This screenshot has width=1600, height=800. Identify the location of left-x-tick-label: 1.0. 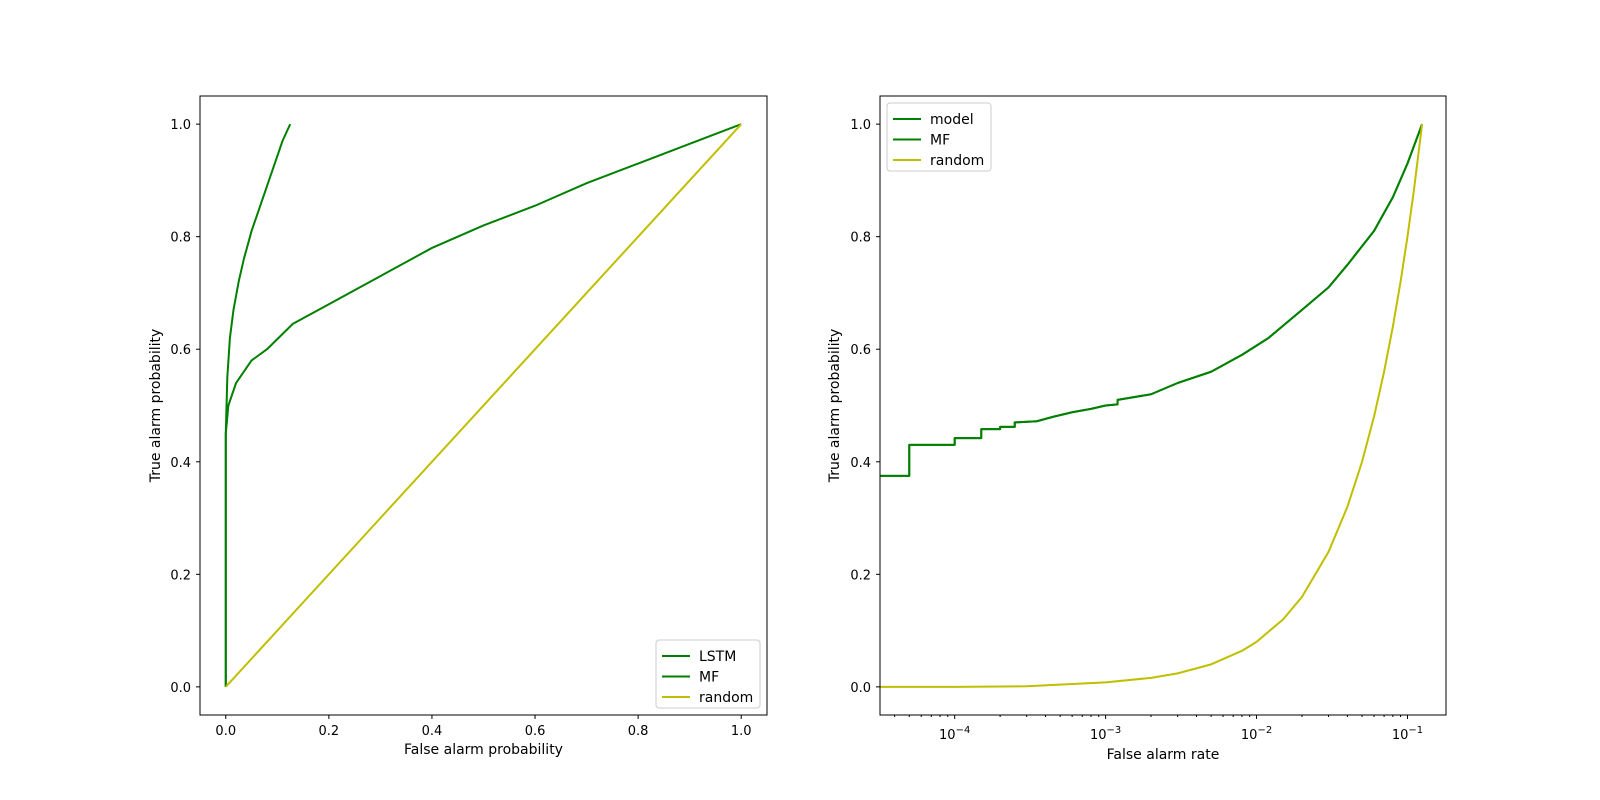
(741, 731).